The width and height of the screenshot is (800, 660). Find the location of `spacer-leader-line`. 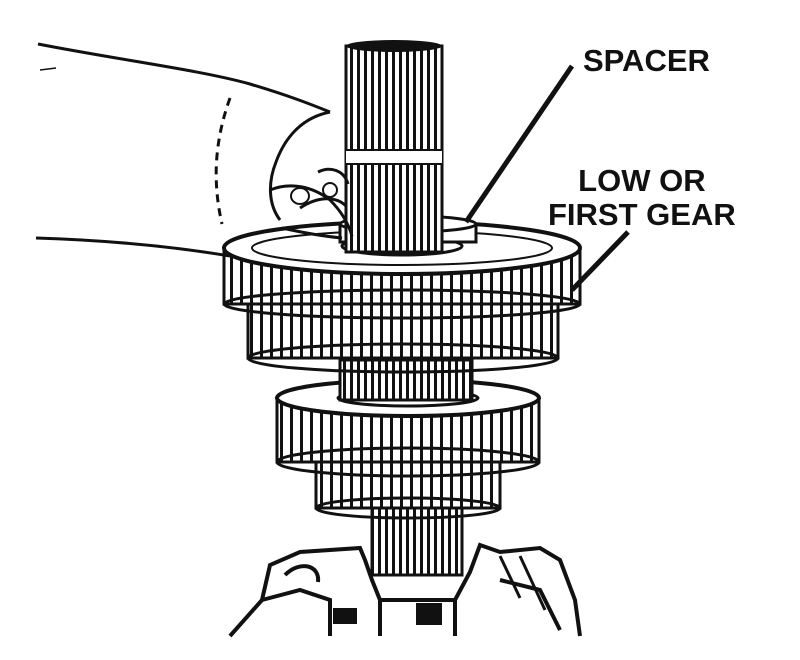

spacer-leader-line is located at coordinates (519, 144).